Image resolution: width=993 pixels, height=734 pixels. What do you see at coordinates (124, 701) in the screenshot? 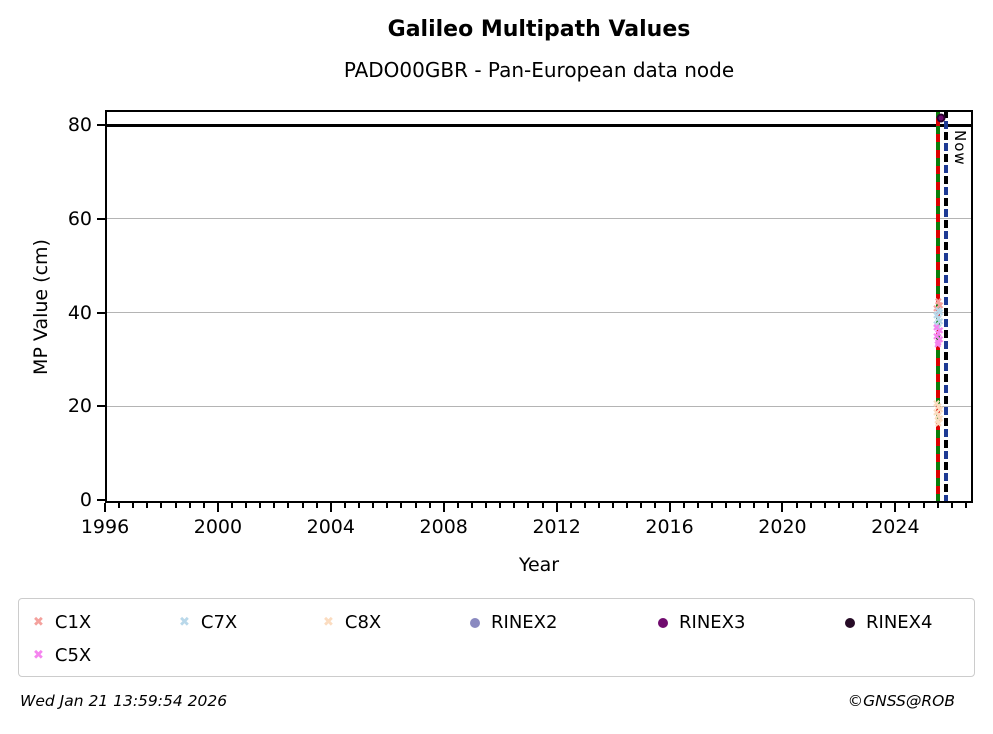
I see `plot-timestamp: Wed Jan 21 13:59:54 2026` at bounding box center [124, 701].